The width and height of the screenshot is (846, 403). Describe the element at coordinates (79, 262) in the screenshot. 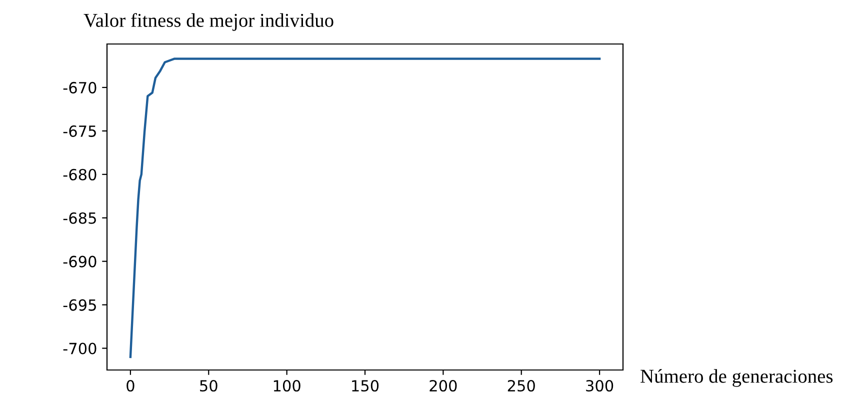

I see `y-tick-label: -690` at that location.